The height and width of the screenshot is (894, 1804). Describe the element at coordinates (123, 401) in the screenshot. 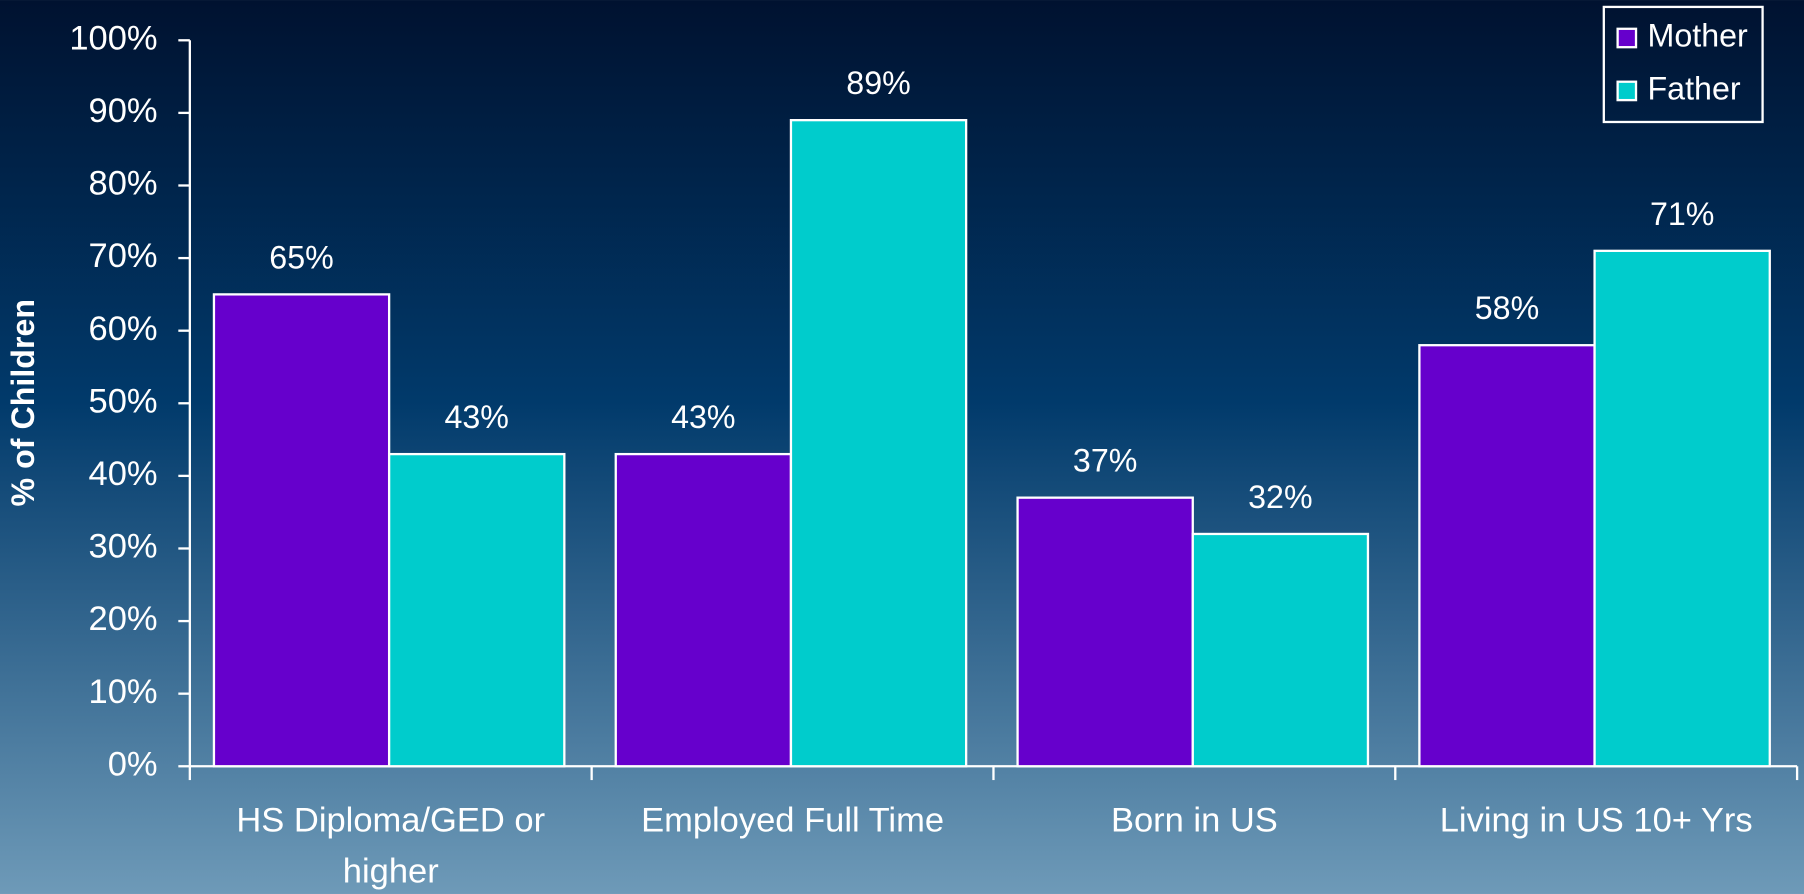

I see `y-tick-label: 50%` at that location.